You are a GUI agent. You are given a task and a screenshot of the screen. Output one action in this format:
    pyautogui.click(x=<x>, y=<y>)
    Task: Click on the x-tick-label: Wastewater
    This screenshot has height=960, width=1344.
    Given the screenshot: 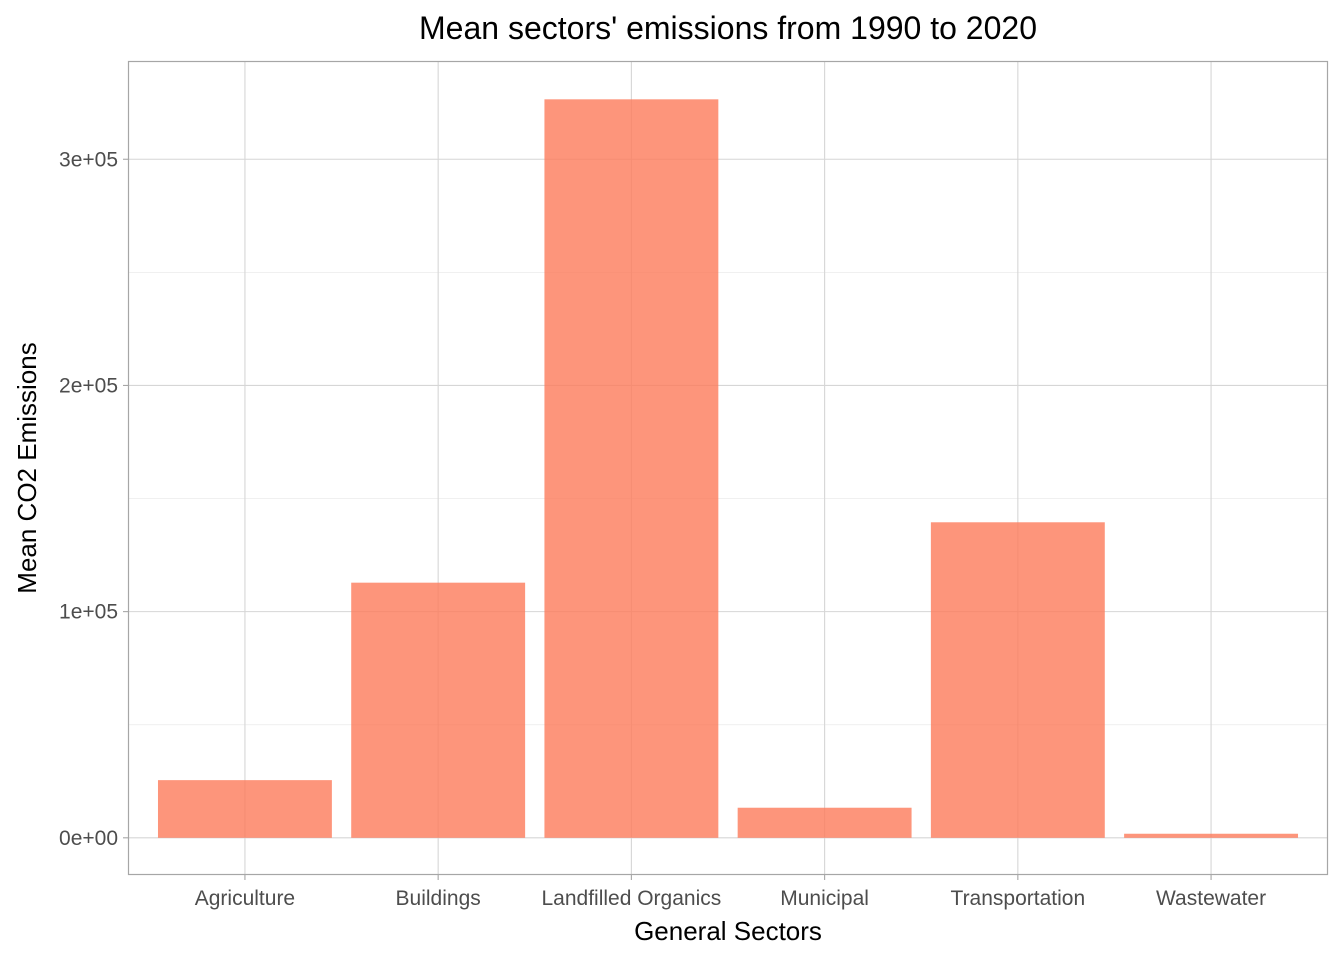 What is the action you would take?
    pyautogui.click(x=1211, y=898)
    